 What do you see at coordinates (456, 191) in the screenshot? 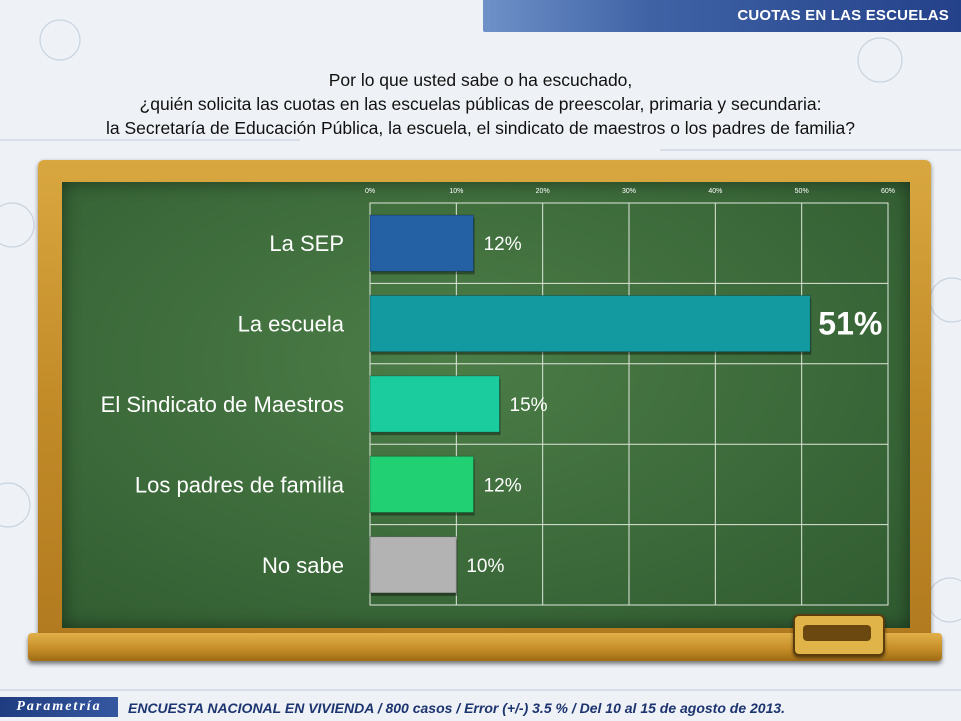
I see `x-tick-label: 10%` at bounding box center [456, 191].